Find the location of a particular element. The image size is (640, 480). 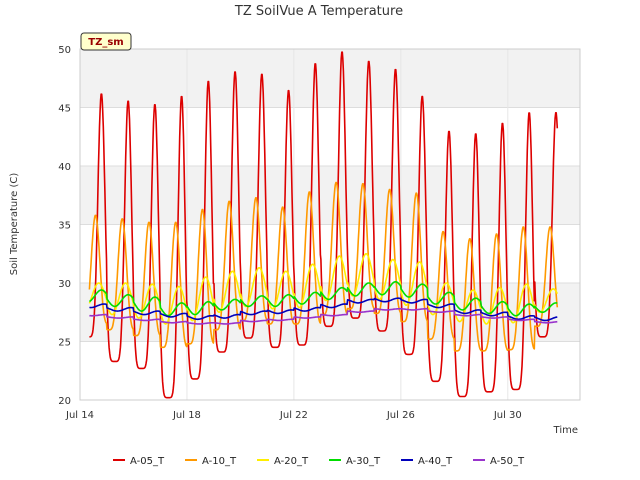

x-axis-title: Time is located at coordinates (565, 430).